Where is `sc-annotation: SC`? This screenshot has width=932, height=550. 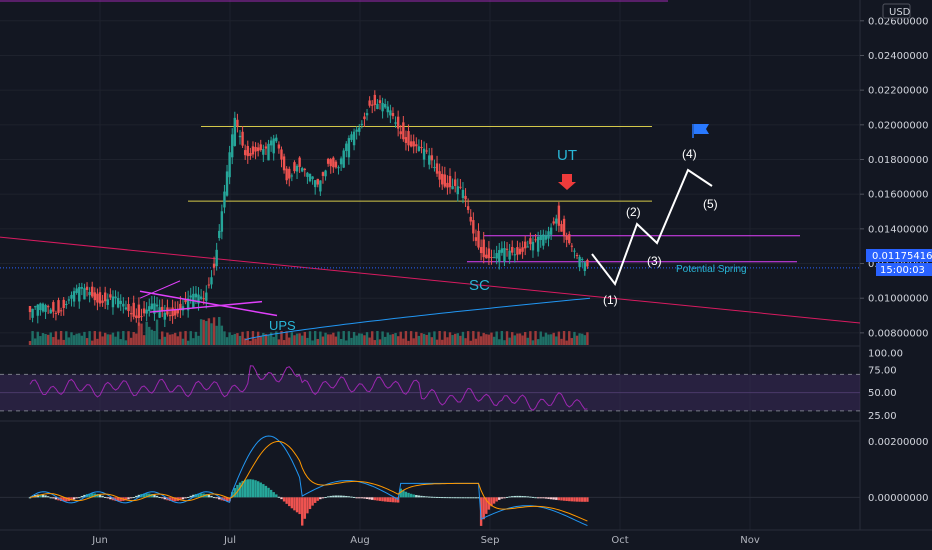
sc-annotation: SC is located at coordinates (479, 285).